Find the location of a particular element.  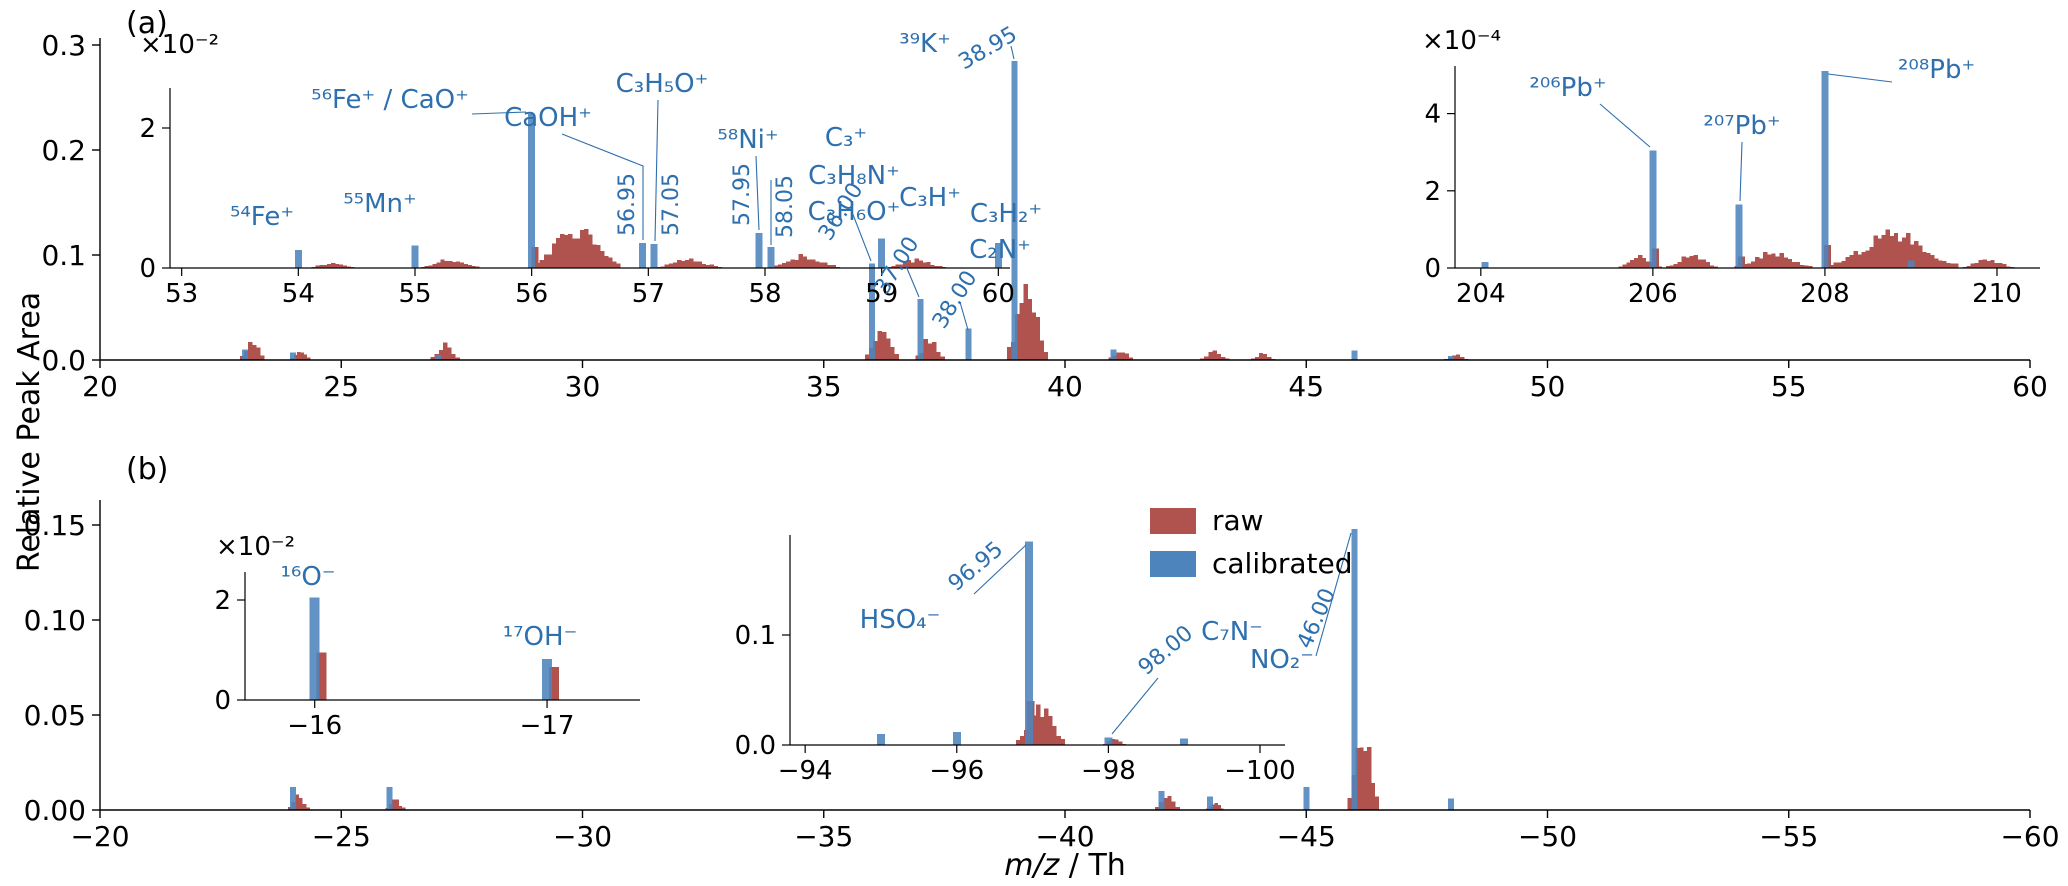

peak-annotation: C₃H⁺ is located at coordinates (930, 198).